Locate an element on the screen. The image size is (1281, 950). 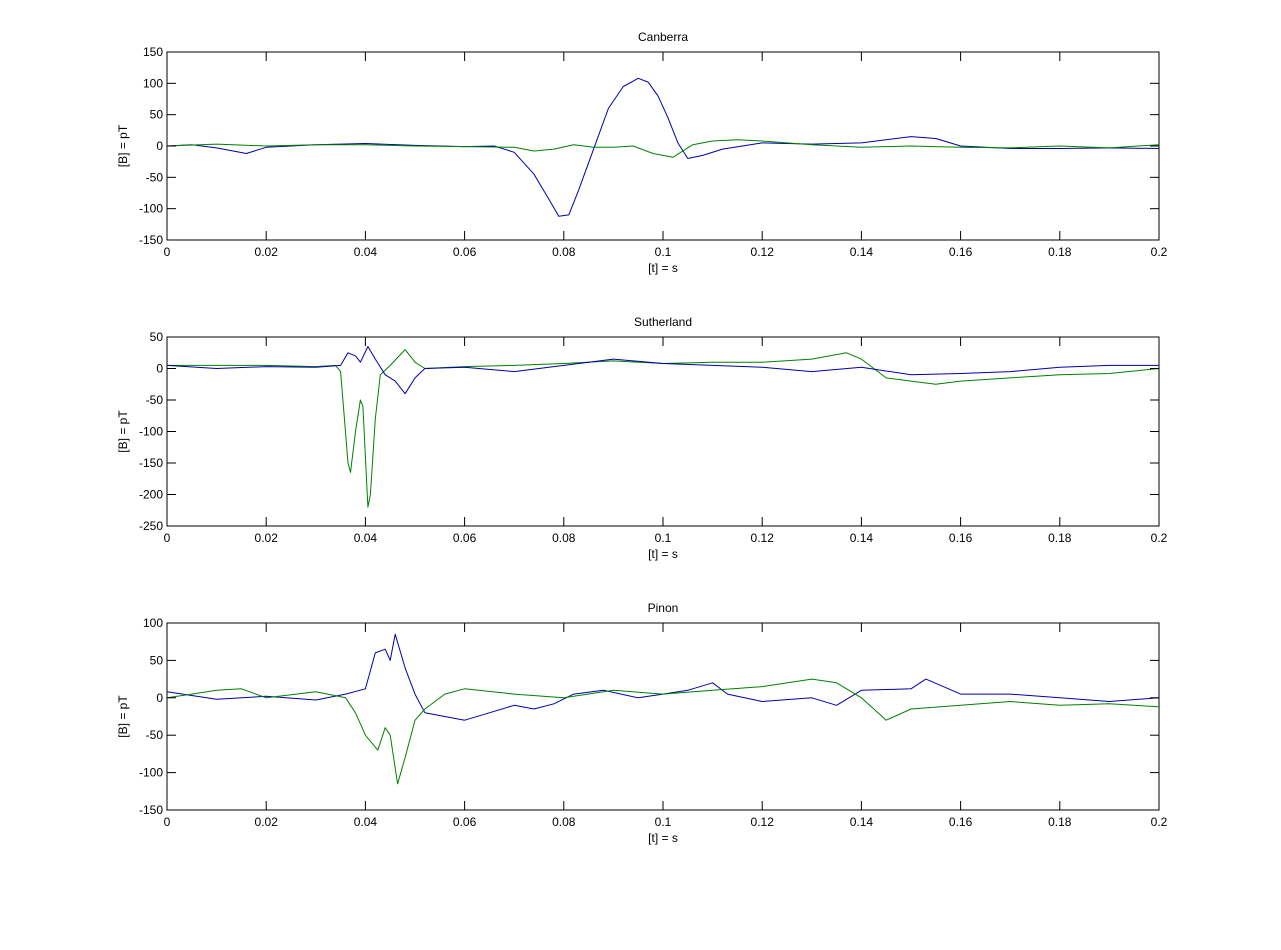
subplot-title: Pinon is located at coordinates (663, 608).